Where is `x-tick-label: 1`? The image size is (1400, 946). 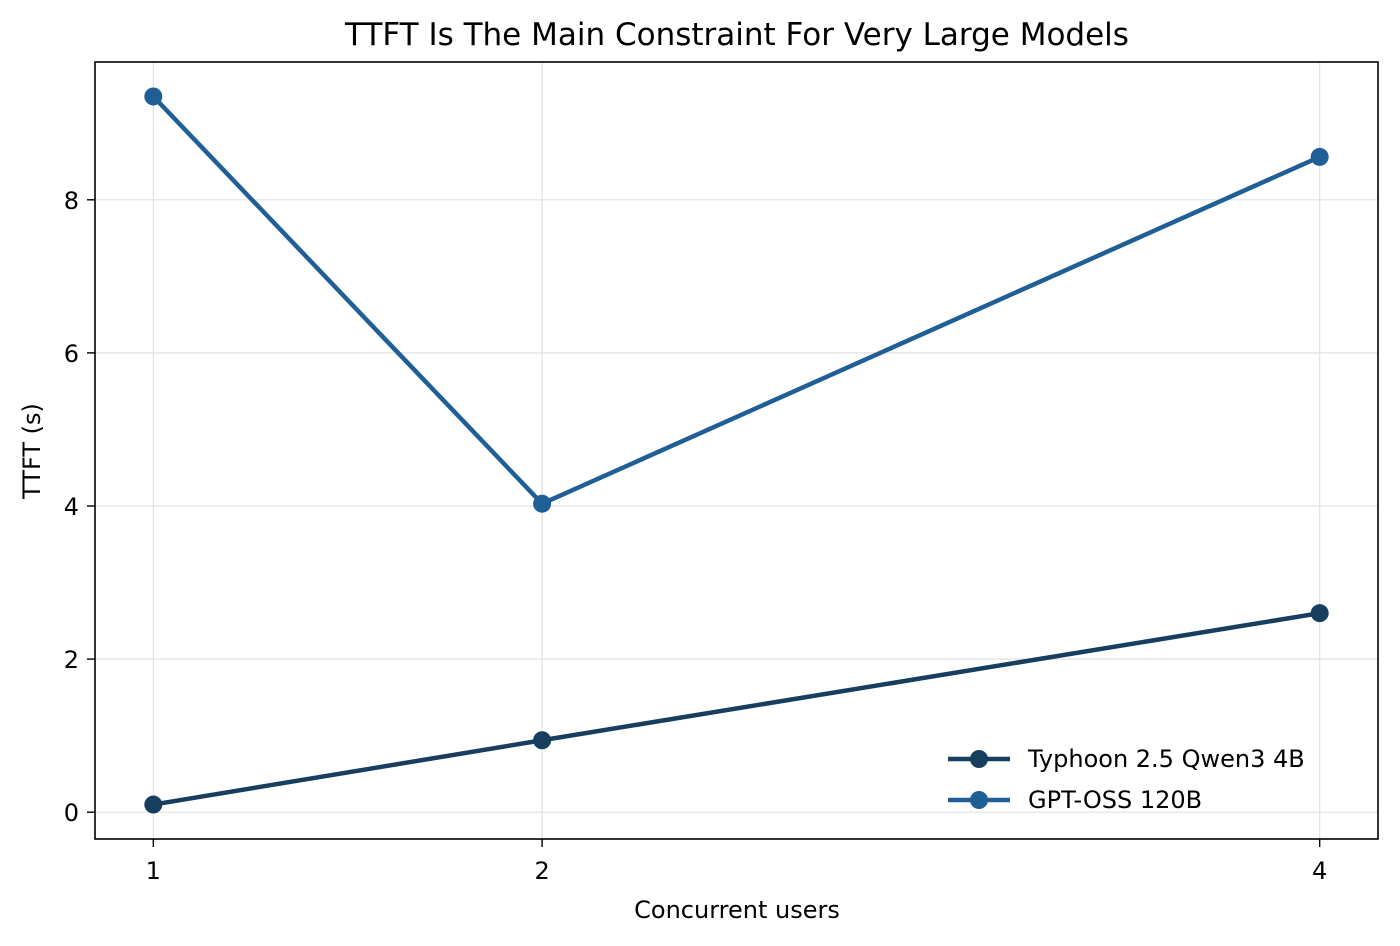
x-tick-label: 1 is located at coordinates (153, 871).